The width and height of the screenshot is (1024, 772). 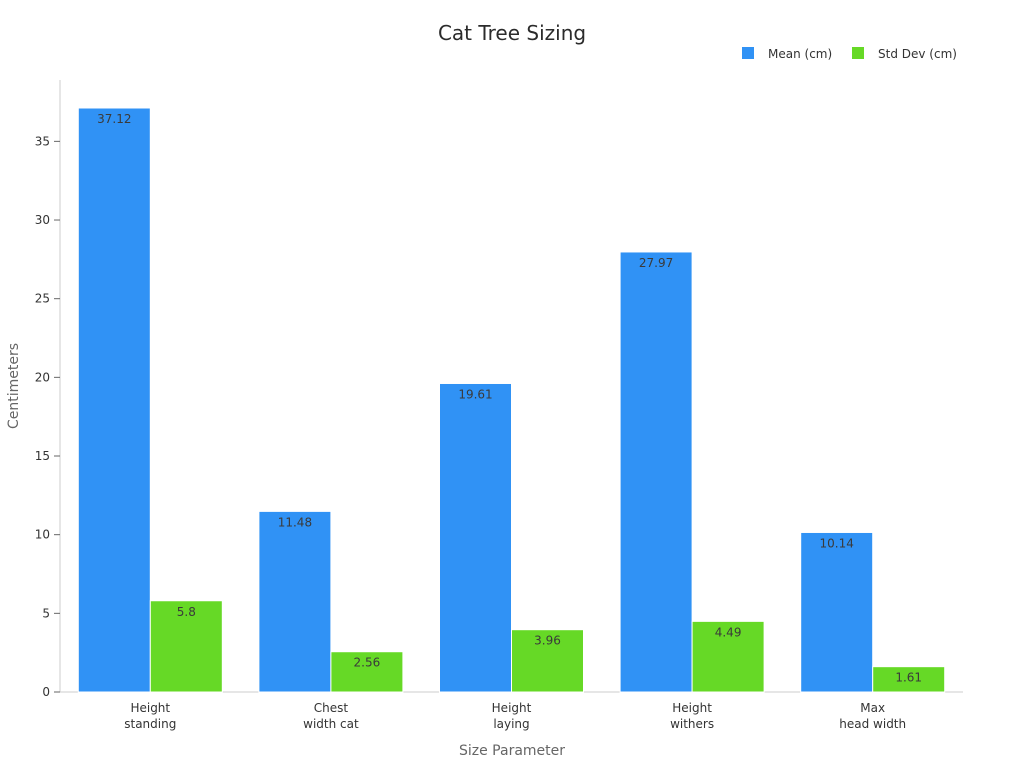 What do you see at coordinates (14, 386) in the screenshot?
I see `y-axis-title: Centimeters` at bounding box center [14, 386].